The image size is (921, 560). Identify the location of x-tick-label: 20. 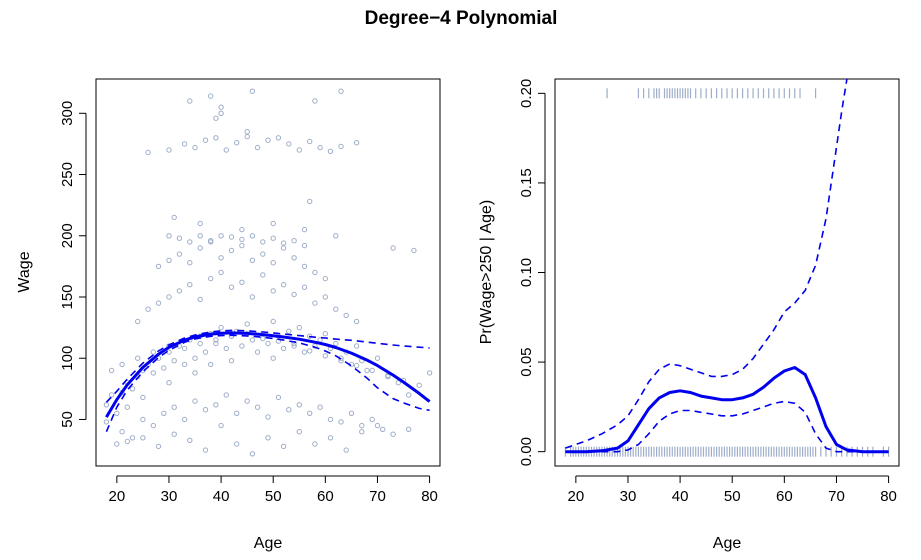
(117, 496).